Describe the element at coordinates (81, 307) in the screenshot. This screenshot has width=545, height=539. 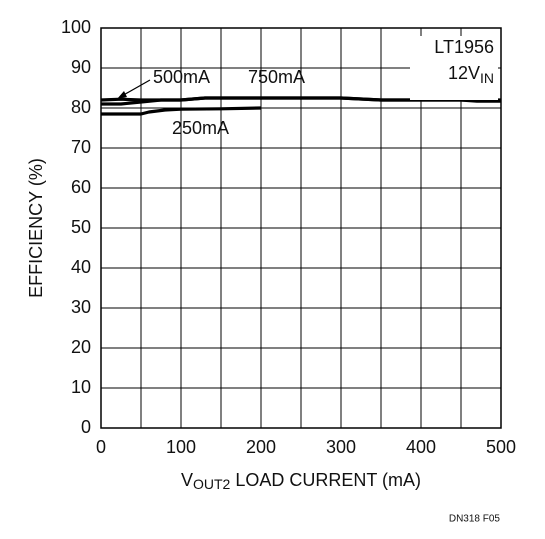
I see `y-tick-label: 30` at that location.